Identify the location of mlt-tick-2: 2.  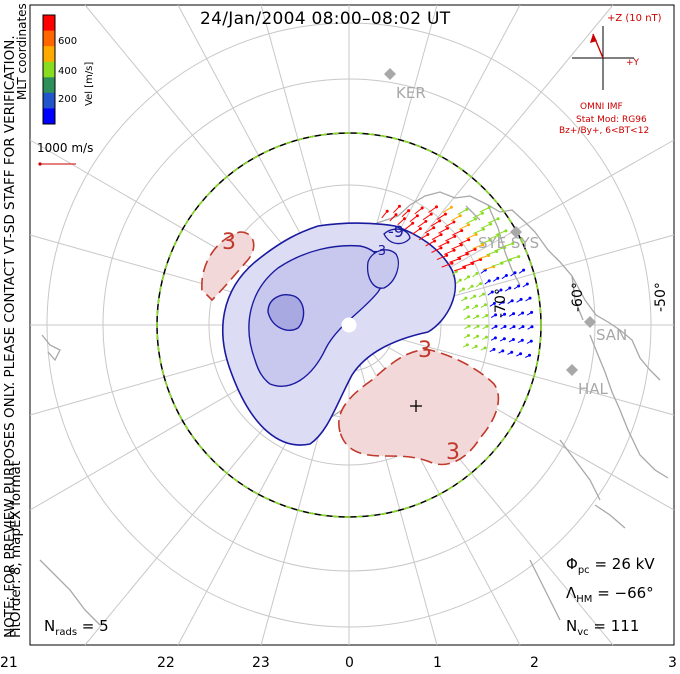
(534, 663).